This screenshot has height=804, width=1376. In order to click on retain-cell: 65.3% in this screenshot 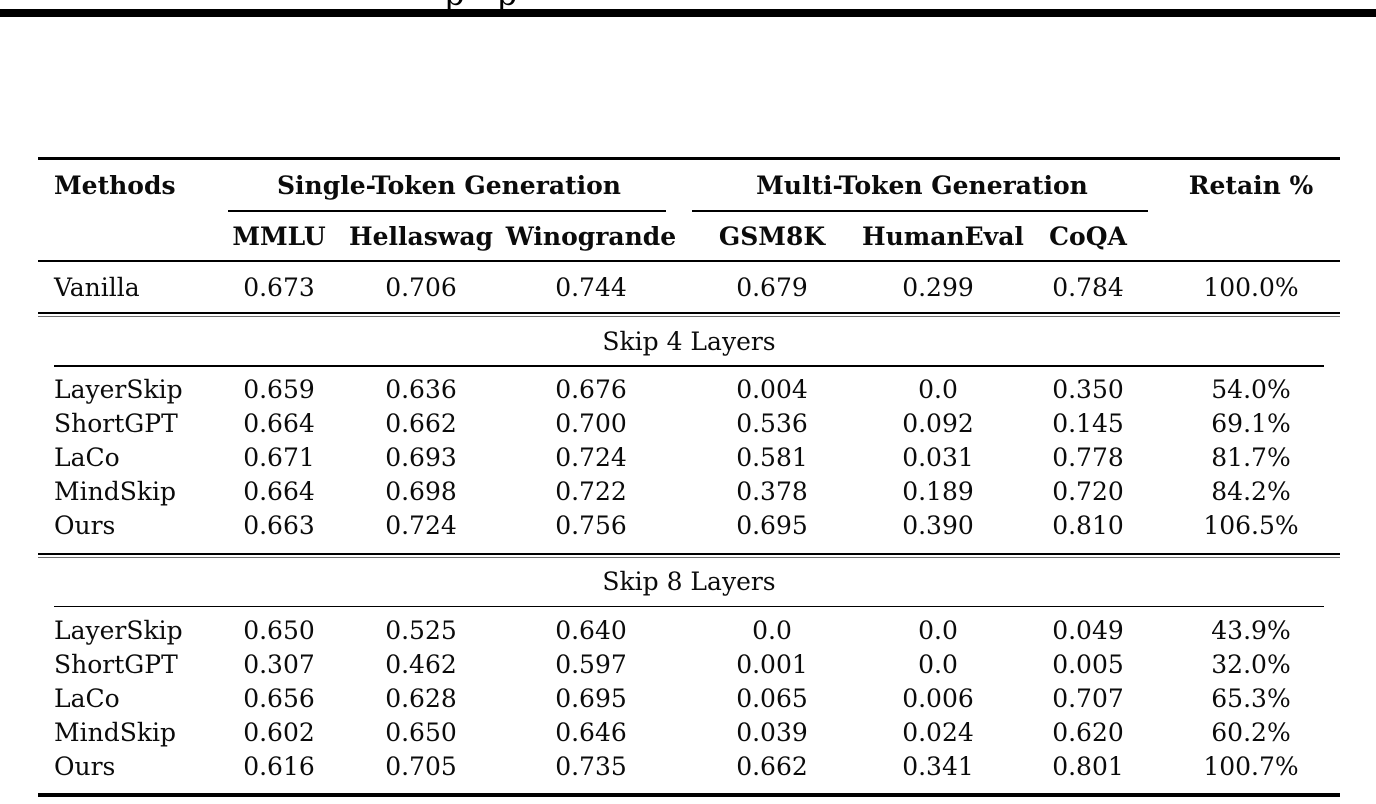, I will do `click(1251, 698)`.